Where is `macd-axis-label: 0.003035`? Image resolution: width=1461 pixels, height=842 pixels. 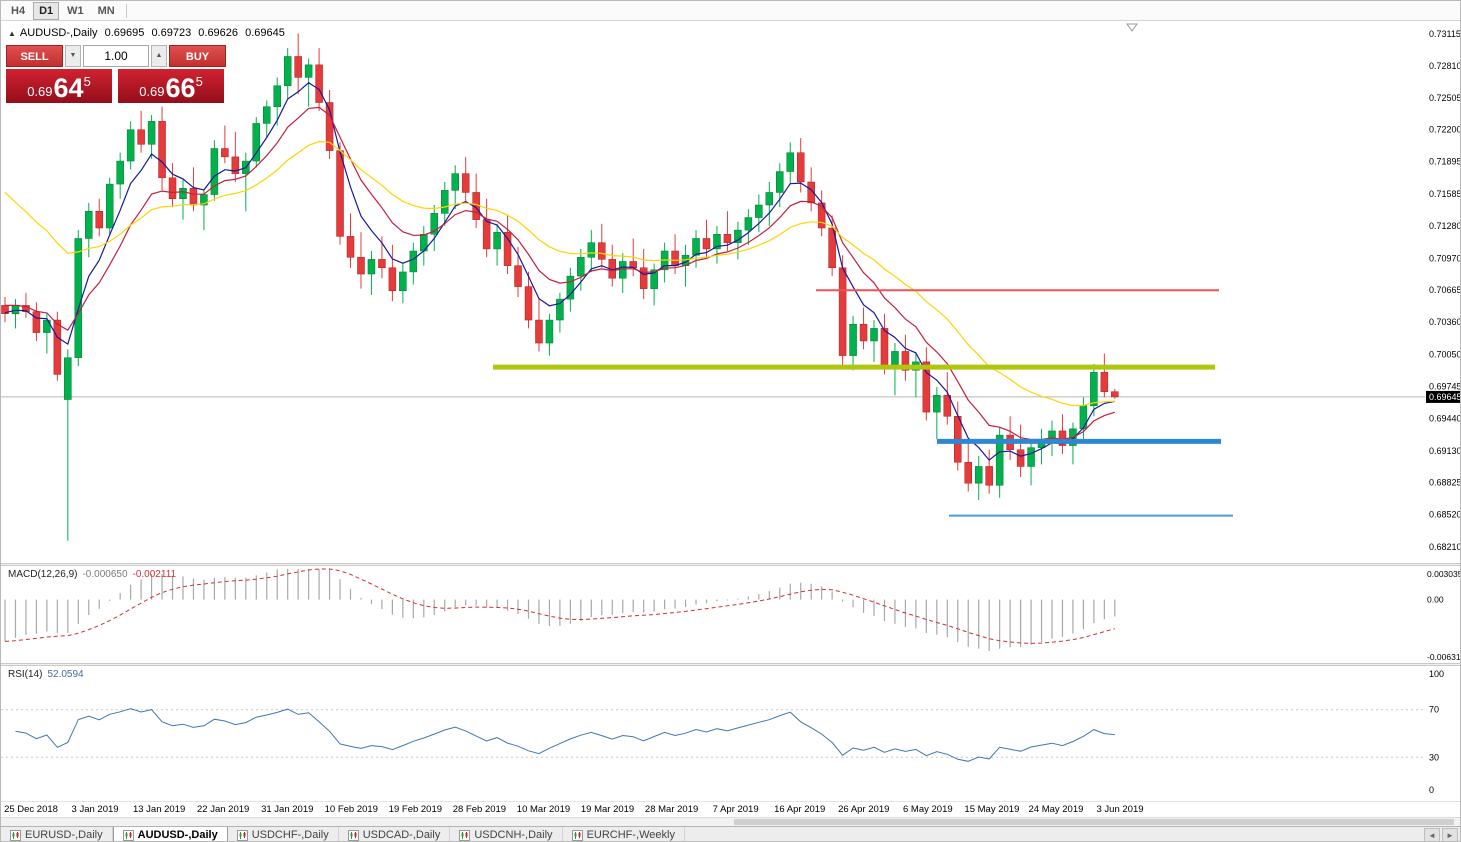 macd-axis-label: 0.003035 is located at coordinates (1444, 574).